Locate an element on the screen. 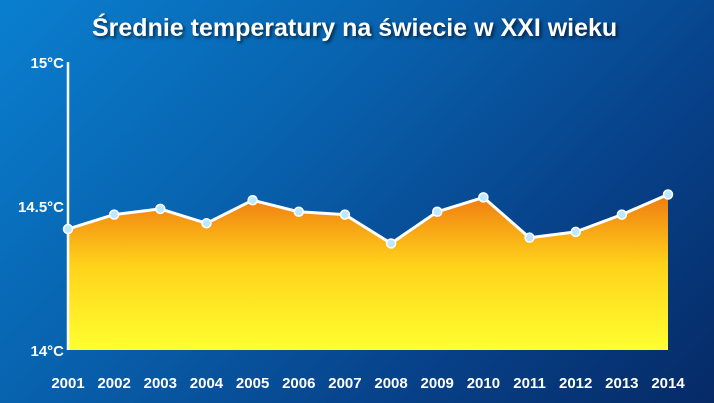 The width and height of the screenshot is (714, 403). x-tick-label-2005: 2005 is located at coordinates (252, 383).